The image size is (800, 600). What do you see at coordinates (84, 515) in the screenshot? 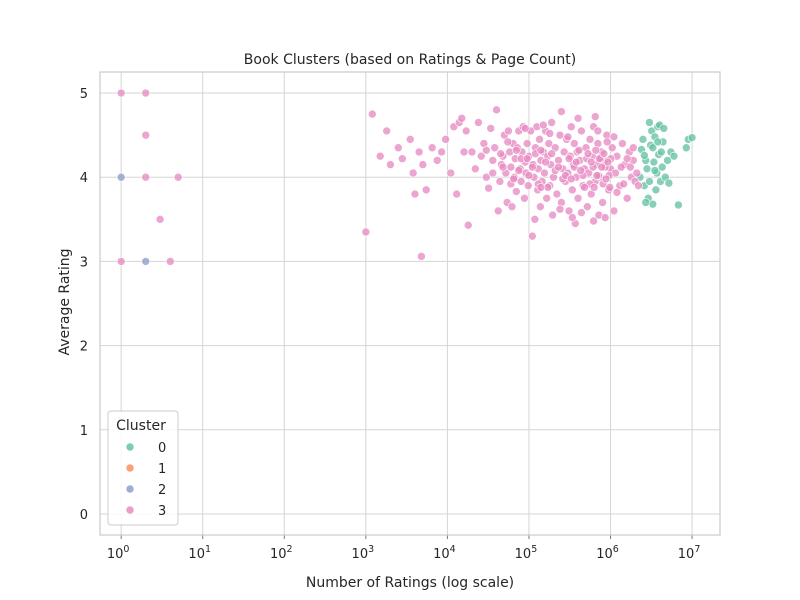
I see `y-tick-label: 0` at bounding box center [84, 515].